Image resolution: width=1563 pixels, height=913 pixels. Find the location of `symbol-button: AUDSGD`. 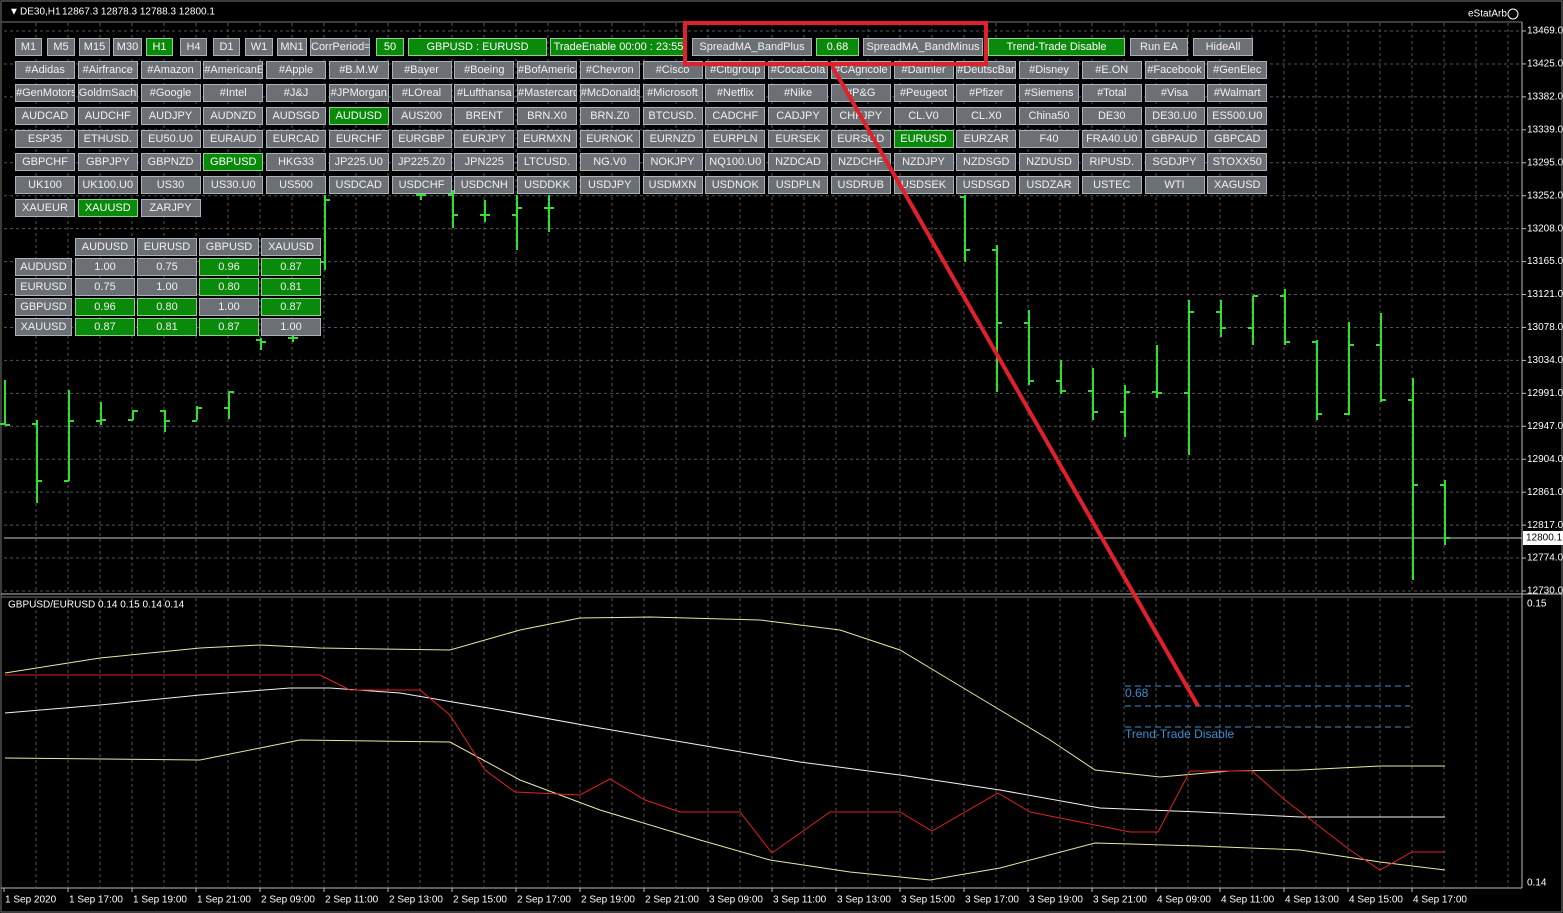

symbol-button: AUDSGD is located at coordinates (296, 116).